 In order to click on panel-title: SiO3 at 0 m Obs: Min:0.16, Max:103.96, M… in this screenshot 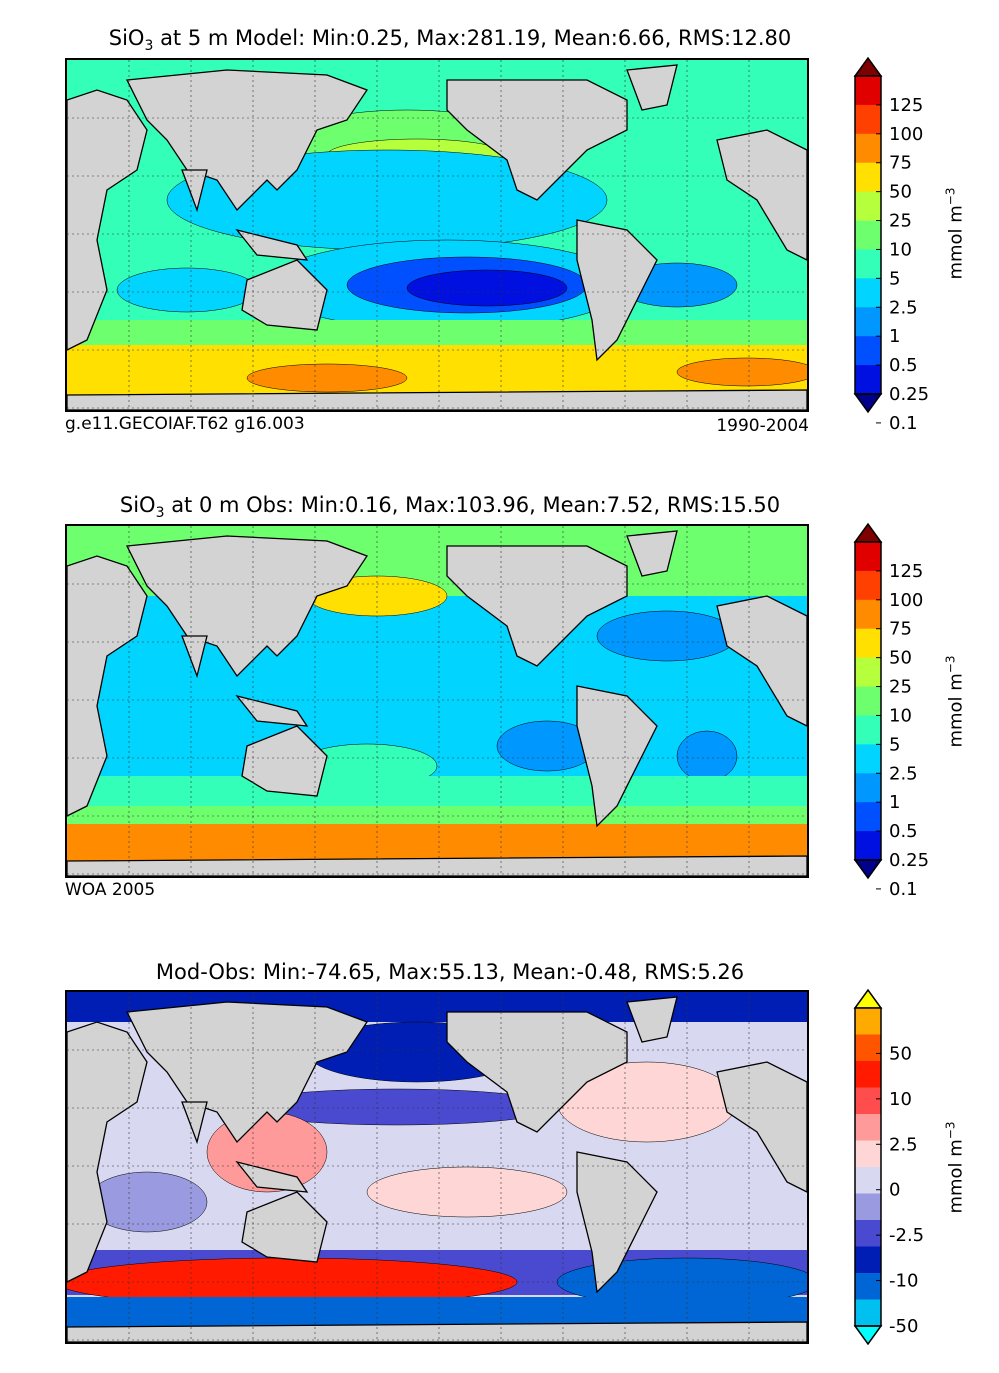, I will do `click(450, 507)`.